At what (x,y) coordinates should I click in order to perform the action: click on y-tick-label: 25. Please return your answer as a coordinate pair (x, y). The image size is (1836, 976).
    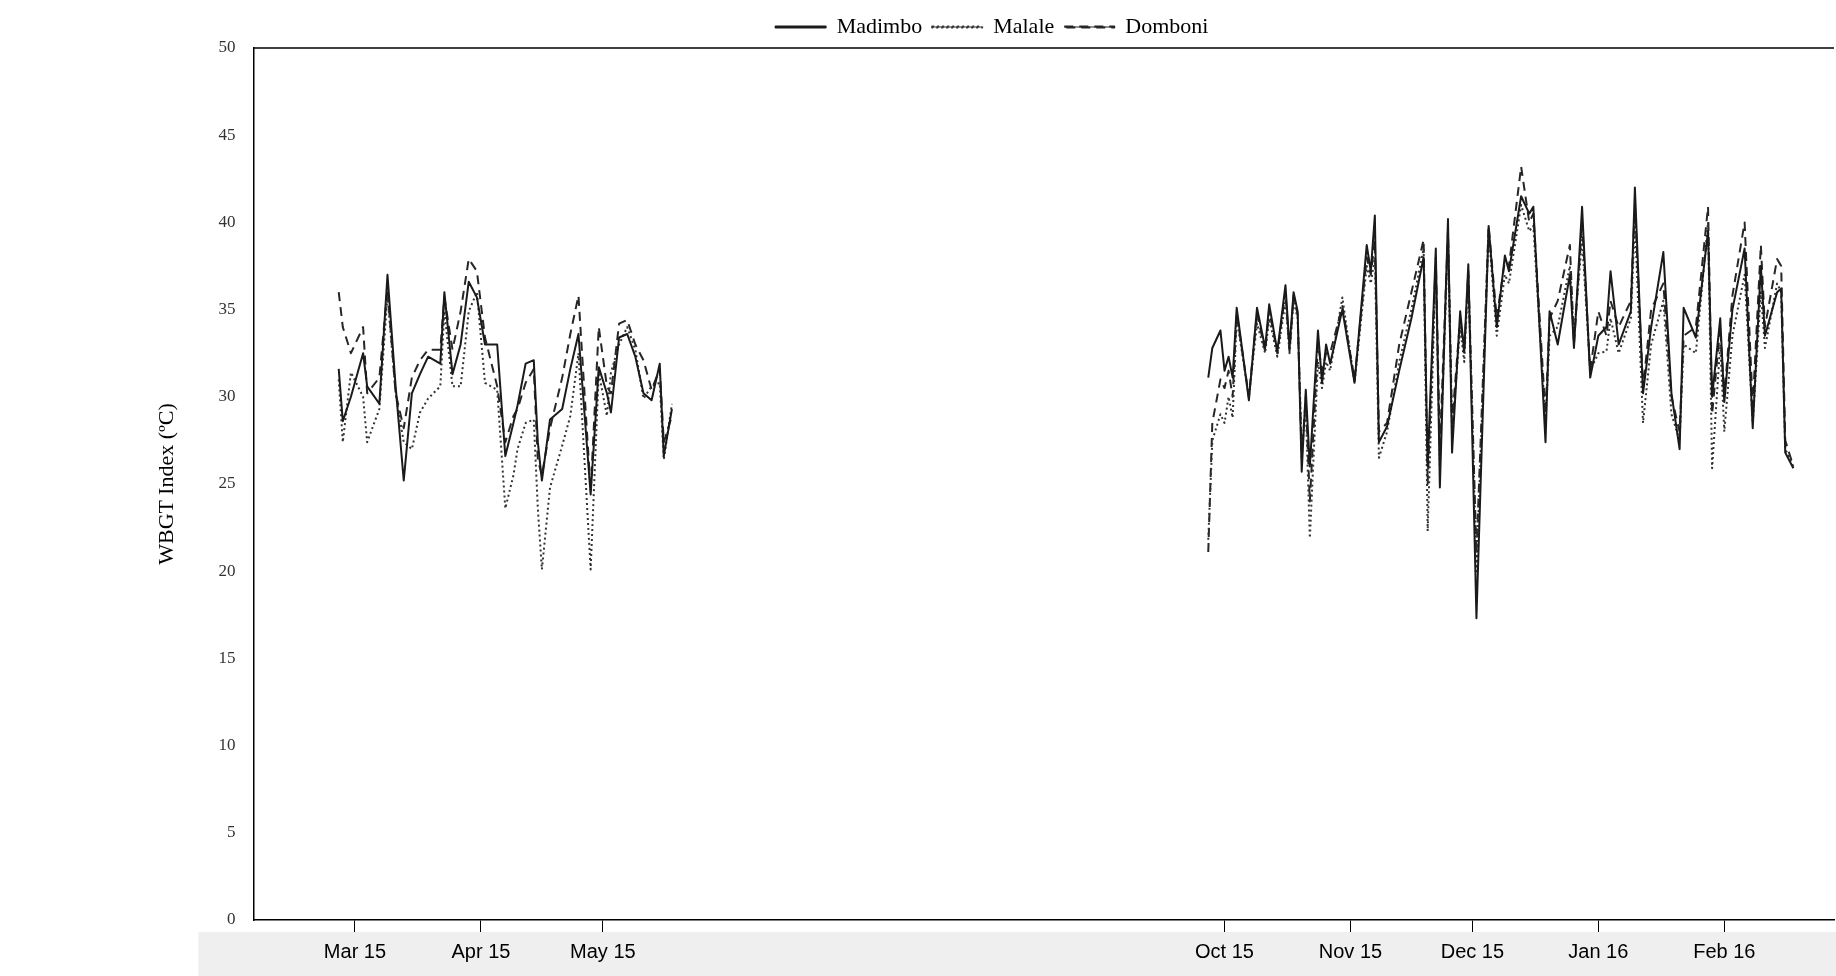
    Looking at the image, I should click on (227, 483).